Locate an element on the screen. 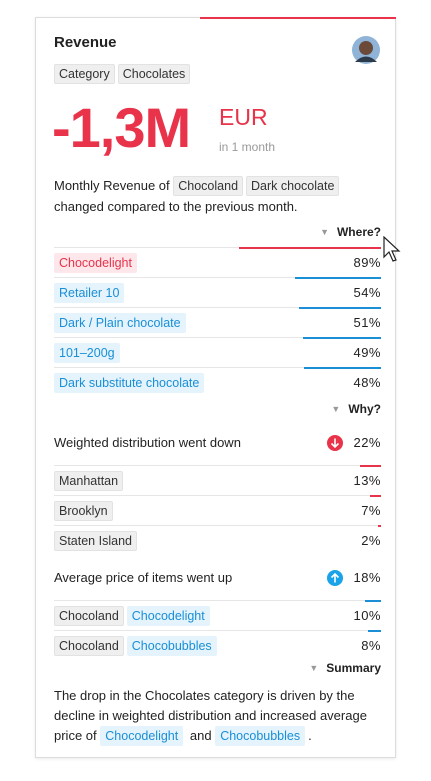 This screenshot has height=781, width=431. tag: Category is located at coordinates (84, 74).